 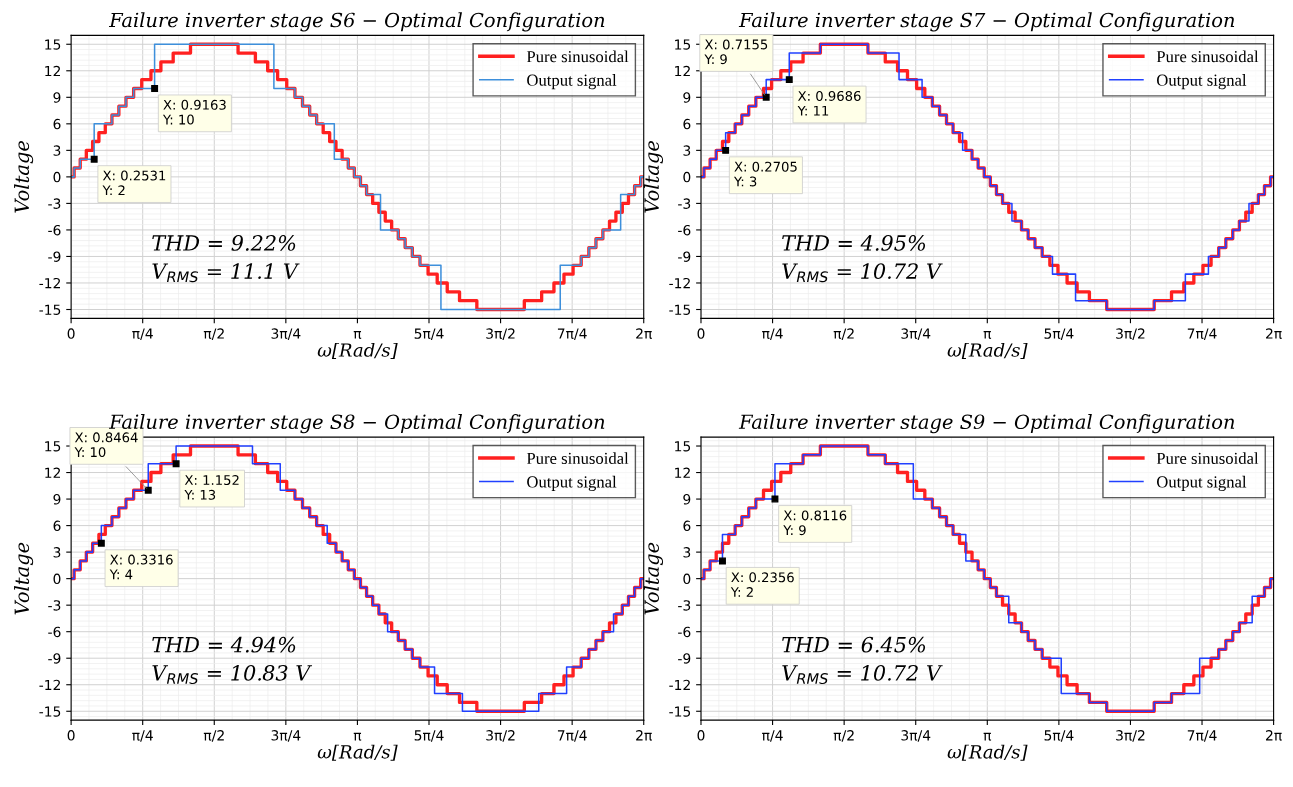 What do you see at coordinates (106, 445) in the screenshot?
I see `annotation: X: 0.8464 Y: 10` at bounding box center [106, 445].